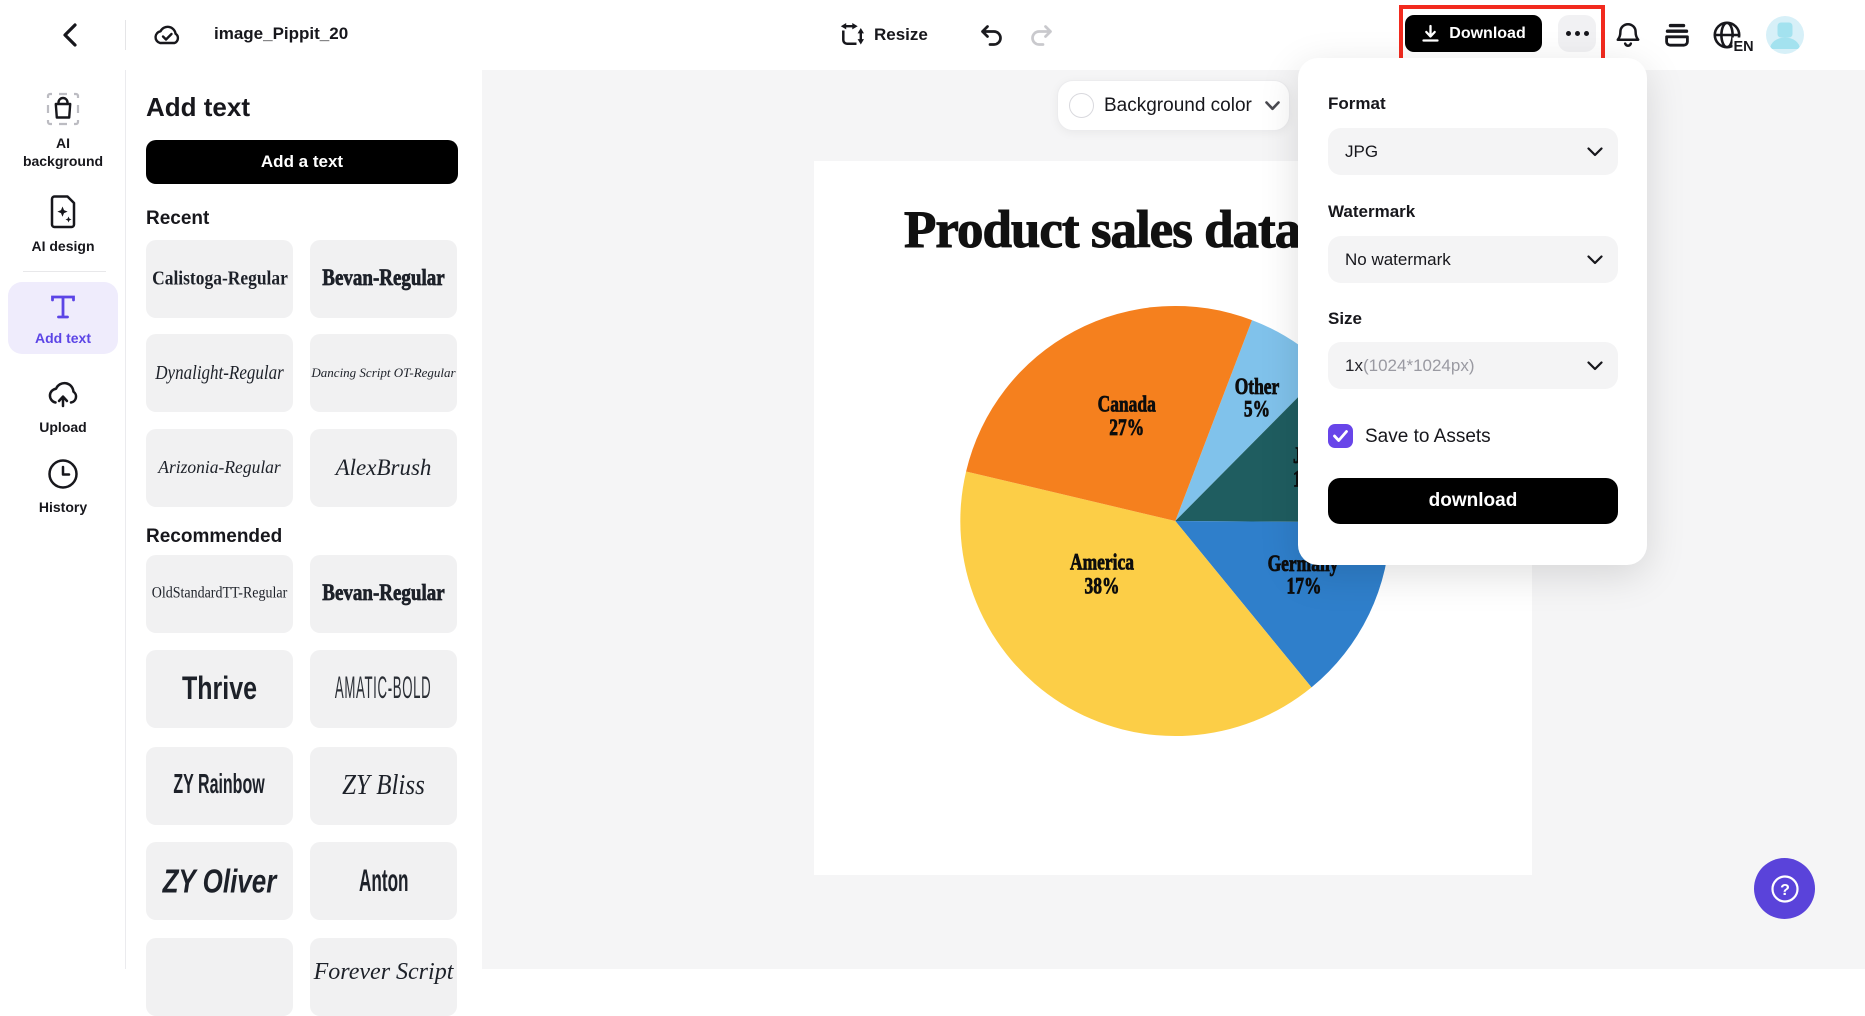 Image resolution: width=1865 pixels, height=1016 pixels. Describe the element at coordinates (1126, 428) in the screenshot. I see `svg-text: 27%` at that location.